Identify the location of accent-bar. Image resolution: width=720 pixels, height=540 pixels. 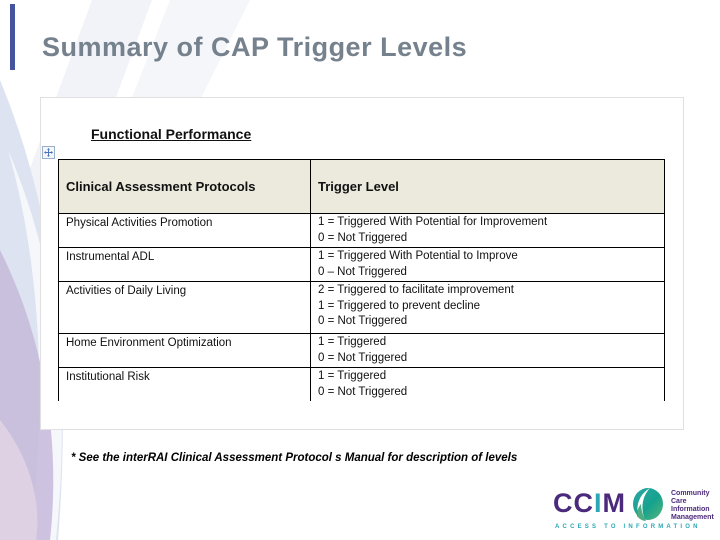
(12, 37).